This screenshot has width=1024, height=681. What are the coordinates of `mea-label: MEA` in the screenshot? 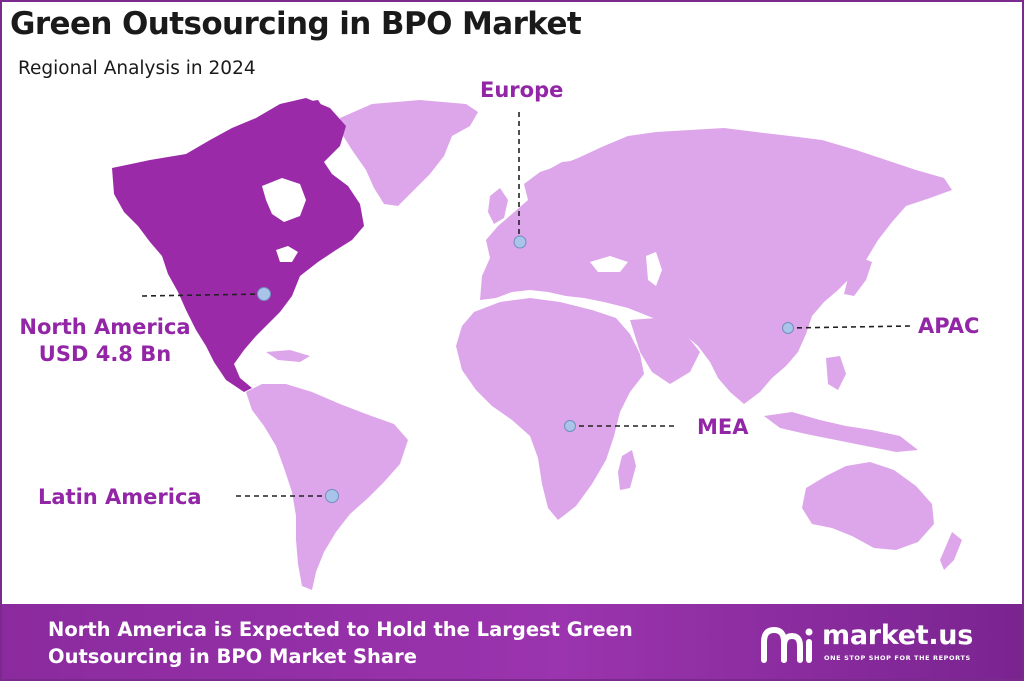 It's located at (723, 427).